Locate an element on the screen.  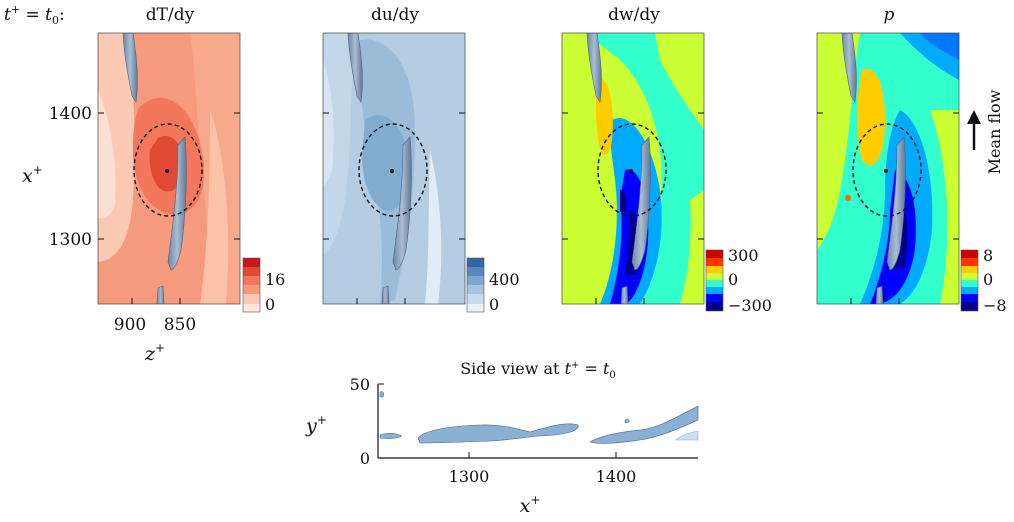
z-axis-label: z+ is located at coordinates (154, 353).